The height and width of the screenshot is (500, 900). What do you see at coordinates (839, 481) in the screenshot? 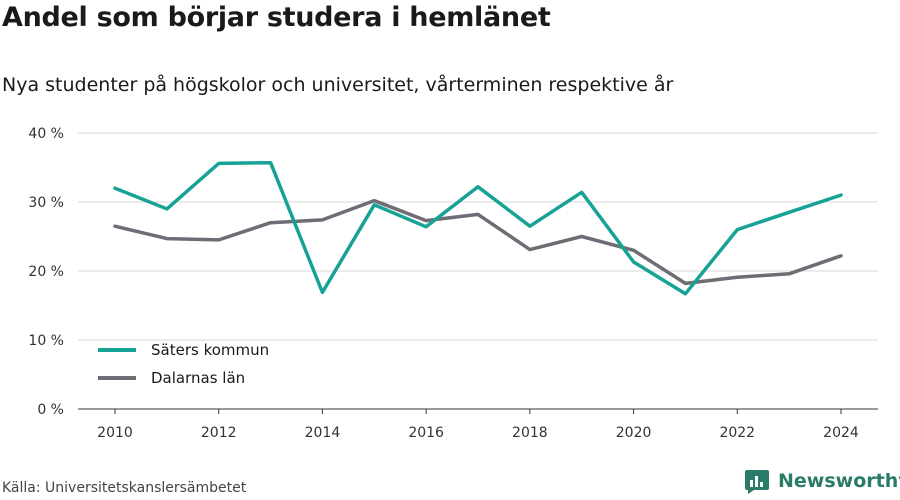
I see `brand-name: Newsworthy` at bounding box center [839, 481].